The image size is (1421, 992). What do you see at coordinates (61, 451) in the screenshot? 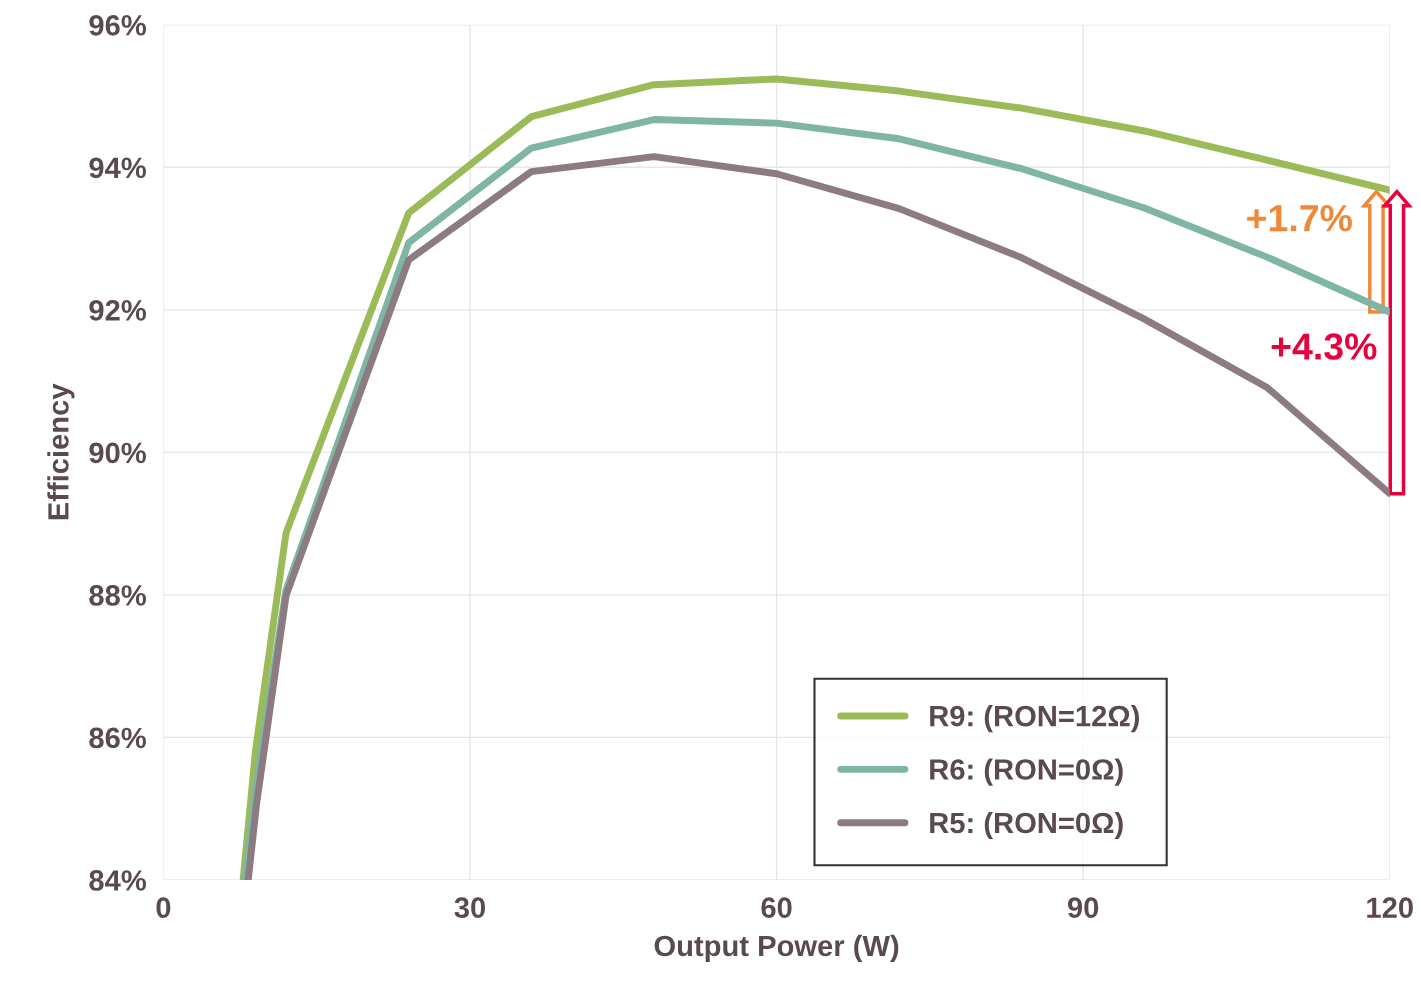
I see `y-axis-title: Efficiency` at bounding box center [61, 451].